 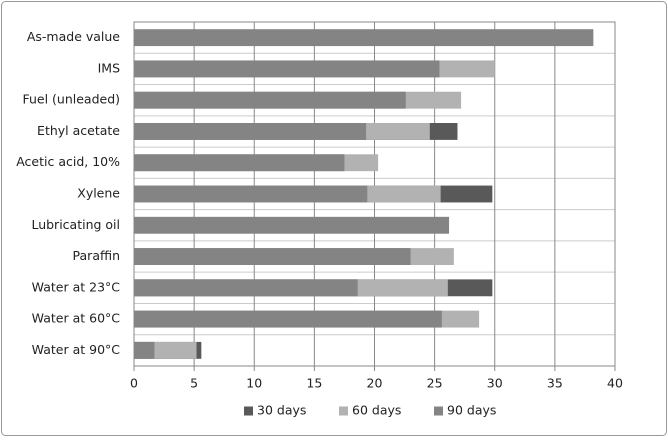 I want to click on x-tick-label: 15, so click(x=314, y=383).